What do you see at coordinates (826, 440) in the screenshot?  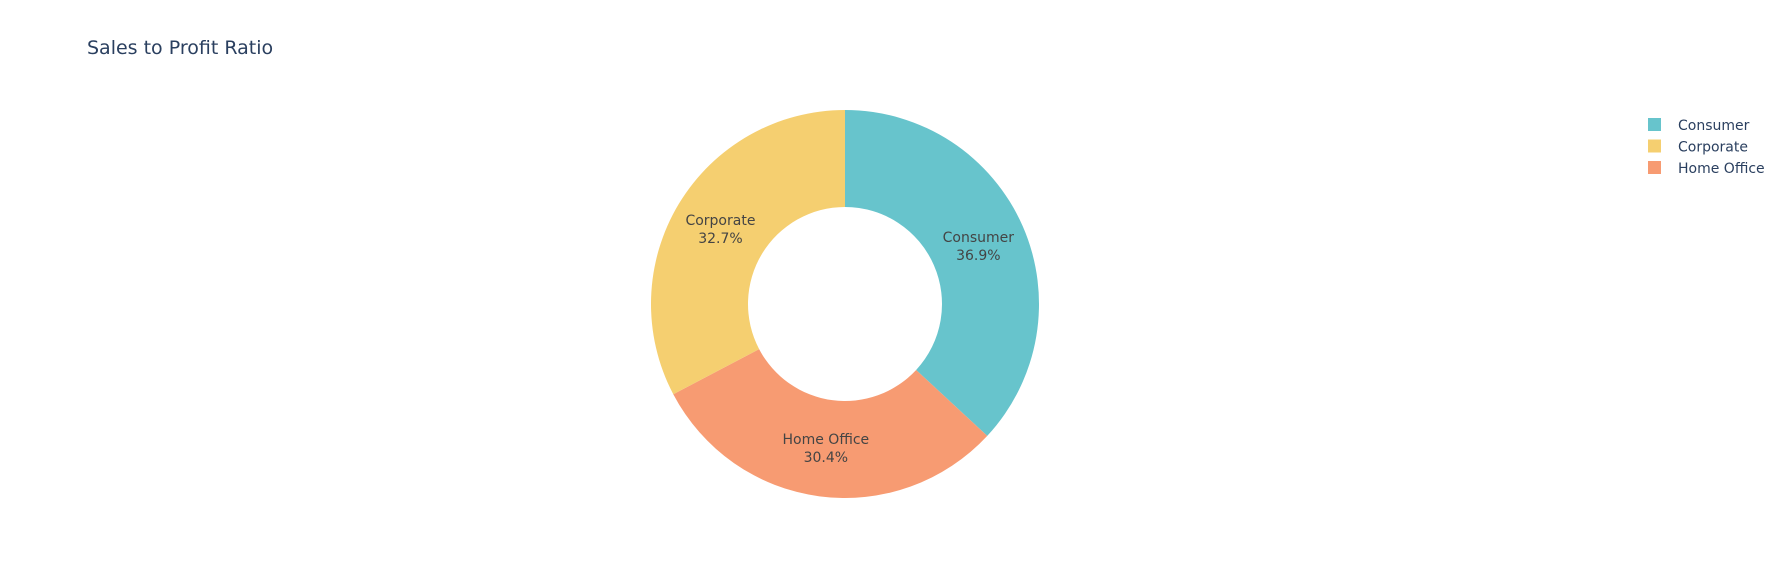 I see `slice-label-name: Home Office` at bounding box center [826, 440].